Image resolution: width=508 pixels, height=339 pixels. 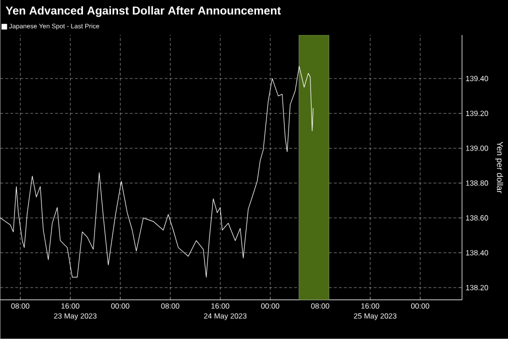 What do you see at coordinates (143, 11) in the screenshot?
I see `chart-title: Yen Advanced Against Dollar After Announcement` at bounding box center [143, 11].